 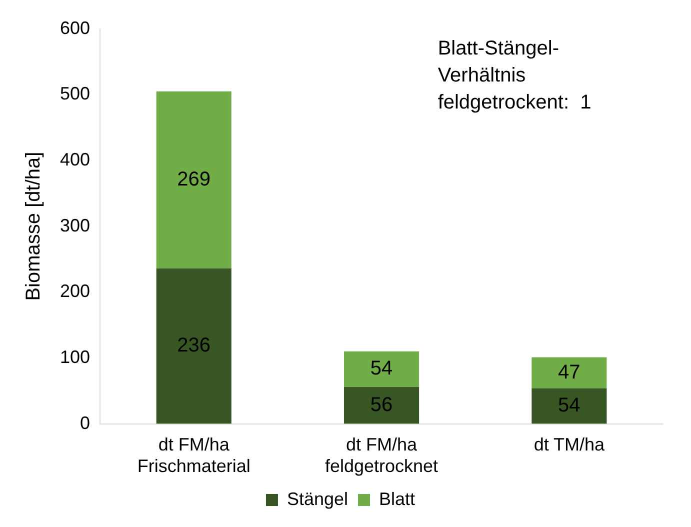 What do you see at coordinates (75, 159) in the screenshot?
I see `y-tick-label: 400` at bounding box center [75, 159].